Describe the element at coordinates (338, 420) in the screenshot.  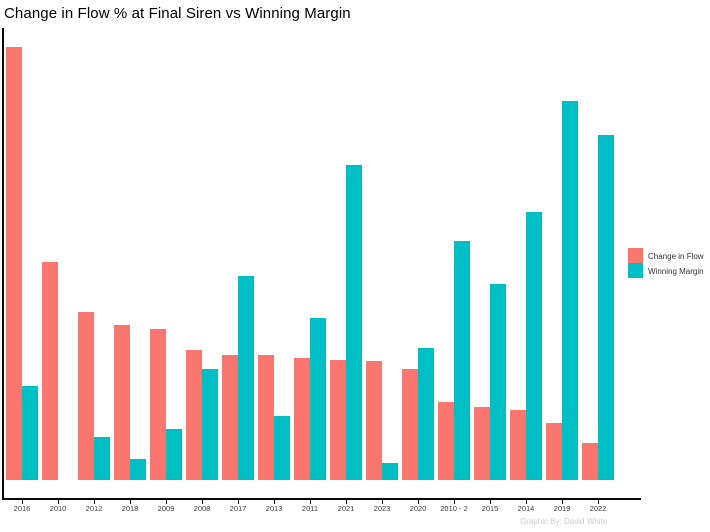
I see `bar-change-in-flow-2021` at that location.